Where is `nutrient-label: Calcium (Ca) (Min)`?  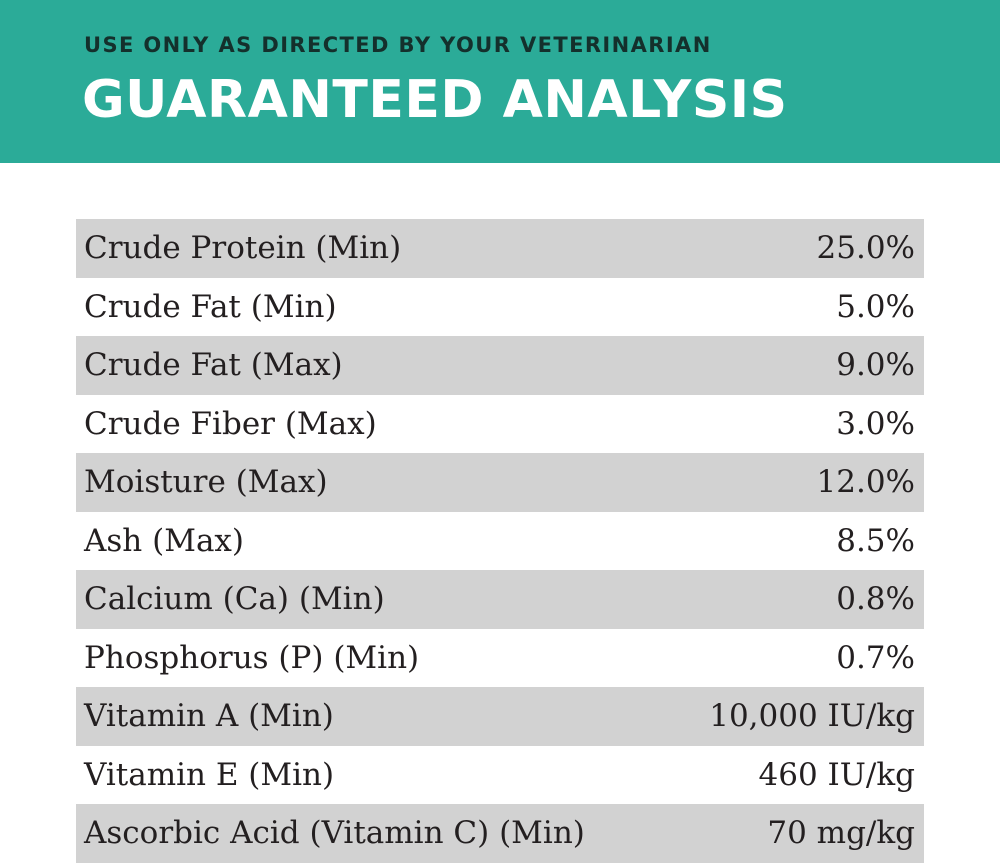 nutrient-label: Calcium (Ca) (Min) is located at coordinates (234, 599).